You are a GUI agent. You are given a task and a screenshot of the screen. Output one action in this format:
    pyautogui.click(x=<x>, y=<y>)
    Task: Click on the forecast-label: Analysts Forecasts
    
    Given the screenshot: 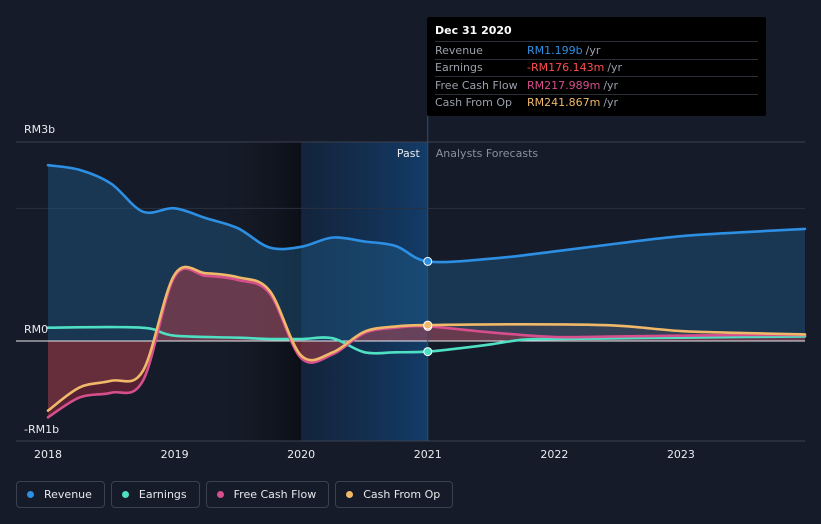 What is the action you would take?
    pyautogui.click(x=487, y=153)
    